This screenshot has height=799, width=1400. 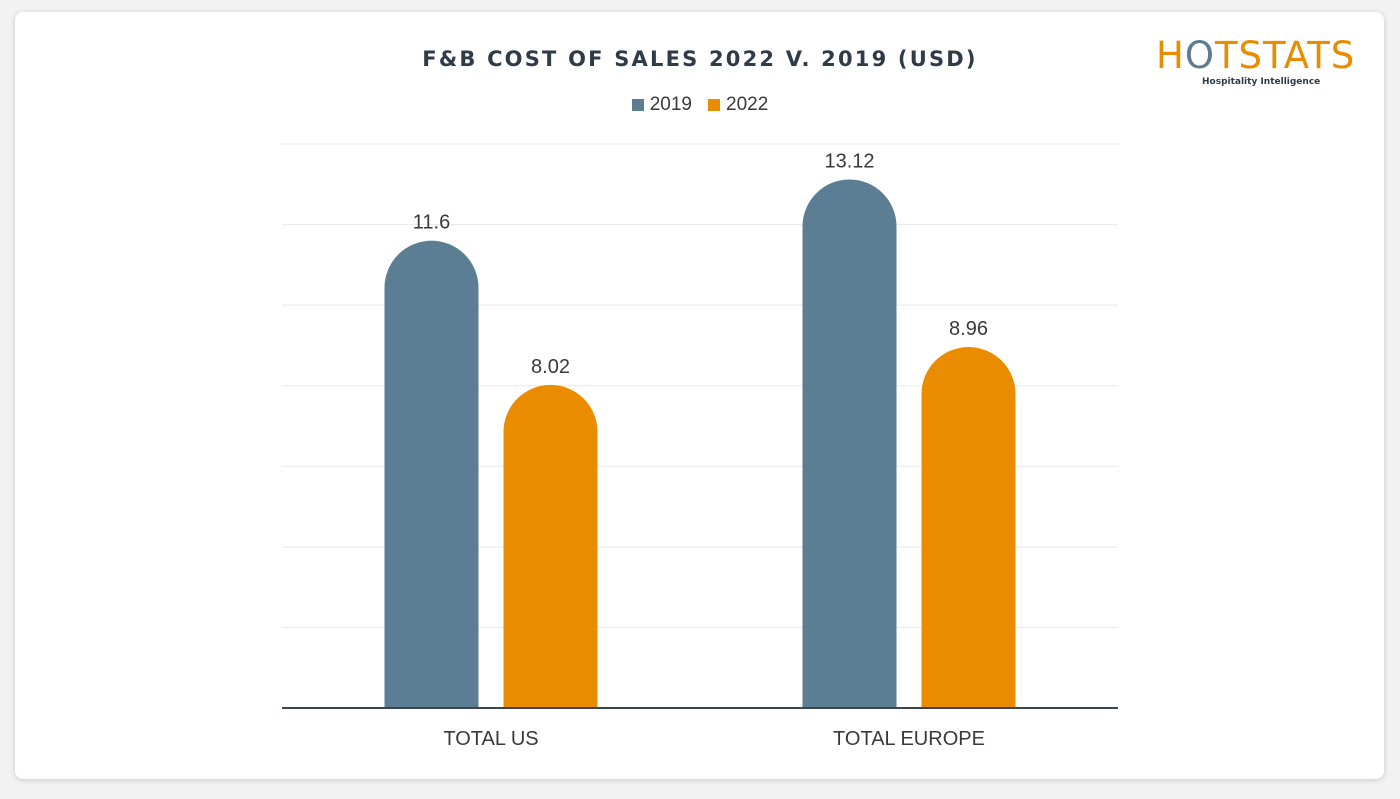 What do you see at coordinates (700, 59) in the screenshot?
I see `chart-title: F&B COST OF SALES 2022 V. 2019 (USD)` at bounding box center [700, 59].